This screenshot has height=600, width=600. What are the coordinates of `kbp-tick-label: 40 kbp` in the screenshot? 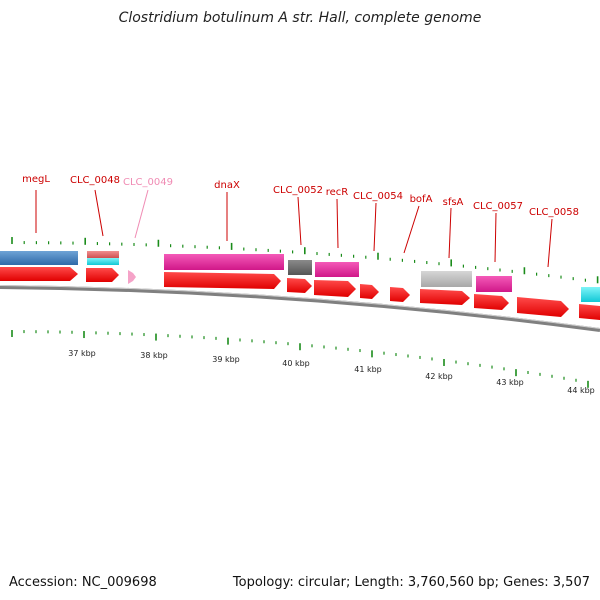 It's located at (296, 363).